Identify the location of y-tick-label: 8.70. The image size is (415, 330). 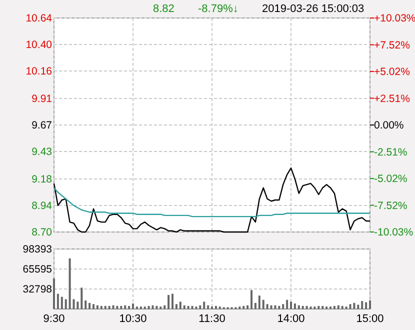
(42, 232).